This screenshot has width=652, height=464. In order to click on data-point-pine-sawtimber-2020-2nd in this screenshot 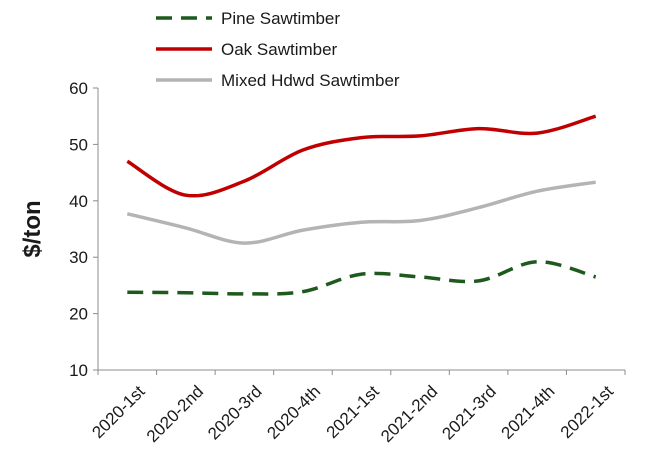, I will do `click(186, 293)`.